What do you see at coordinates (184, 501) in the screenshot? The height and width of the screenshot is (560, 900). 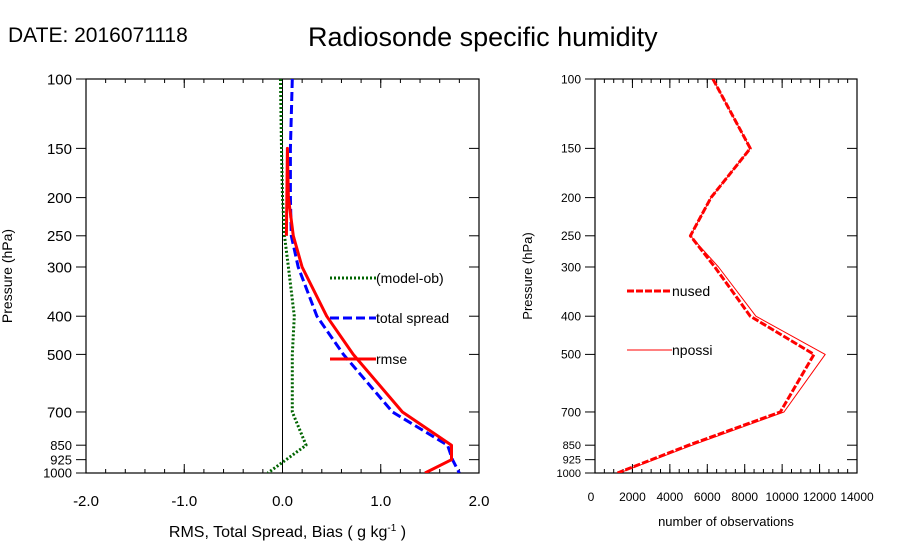 I see `x-tick-label: -1.0` at bounding box center [184, 501].